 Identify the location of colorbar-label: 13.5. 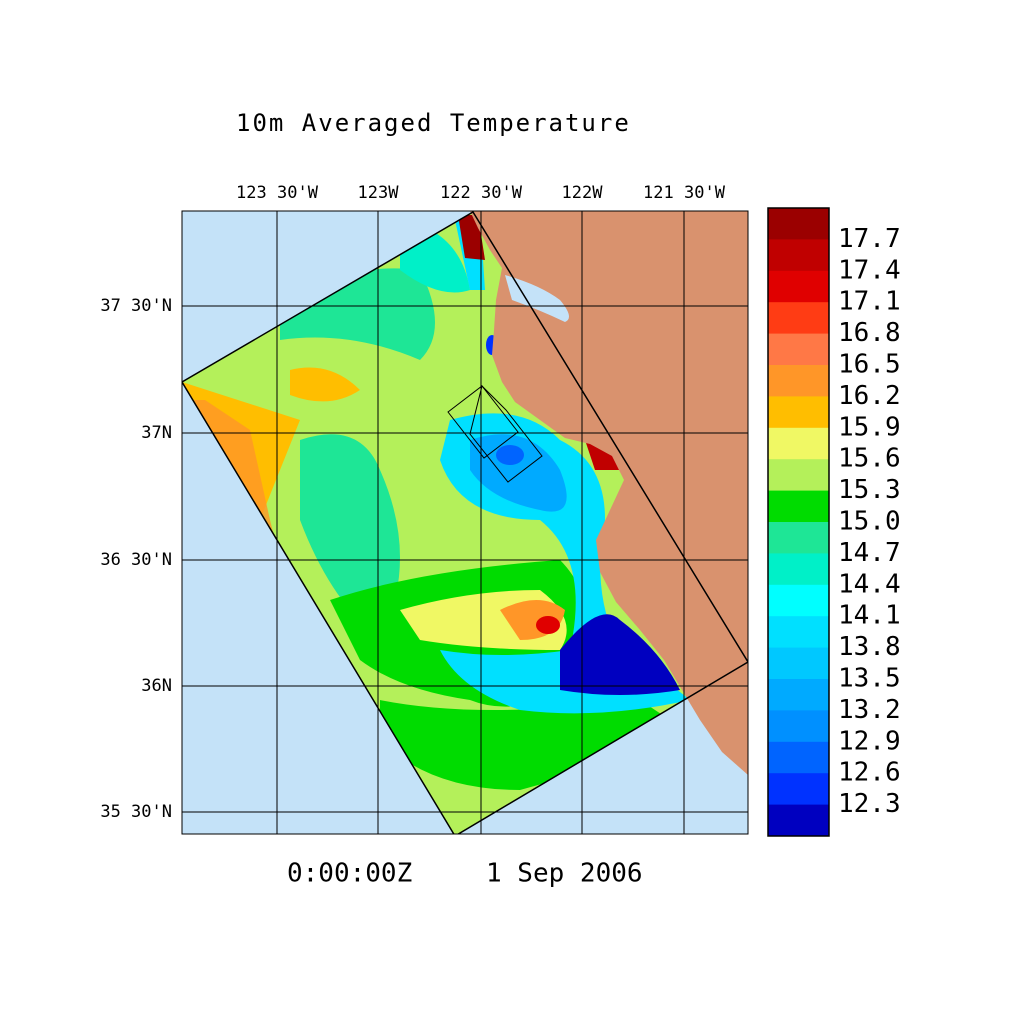
(869, 679).